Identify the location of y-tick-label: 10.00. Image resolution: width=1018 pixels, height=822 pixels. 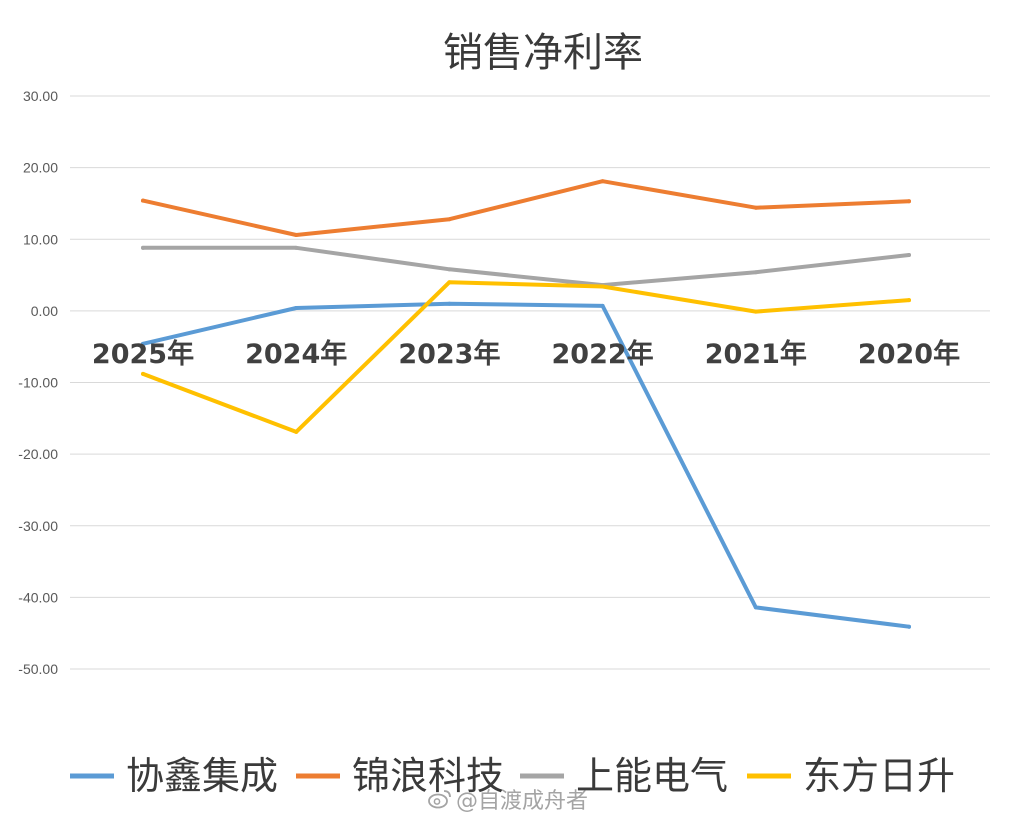
(40, 239).